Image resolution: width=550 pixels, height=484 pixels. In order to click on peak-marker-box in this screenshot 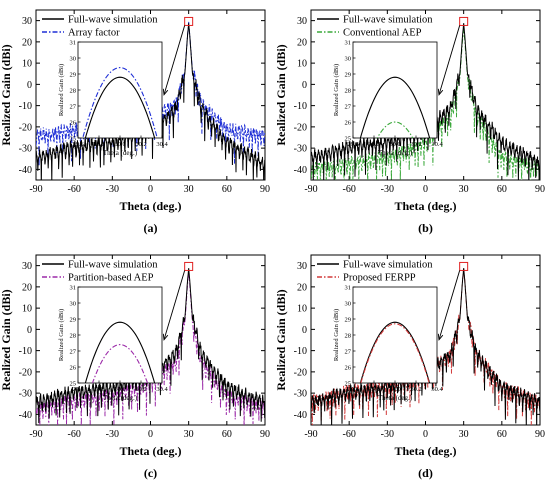, I will do `click(189, 21)`.